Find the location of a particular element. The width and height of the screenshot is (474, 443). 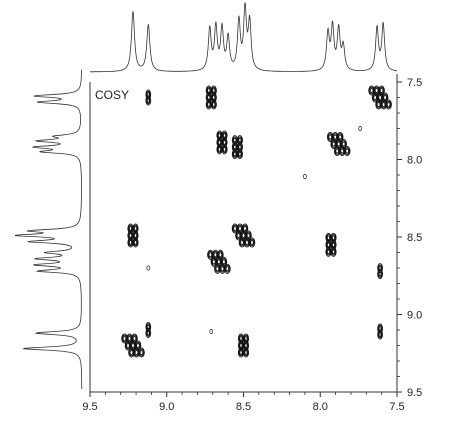

left-1d-spectrum is located at coordinates (48, 229).